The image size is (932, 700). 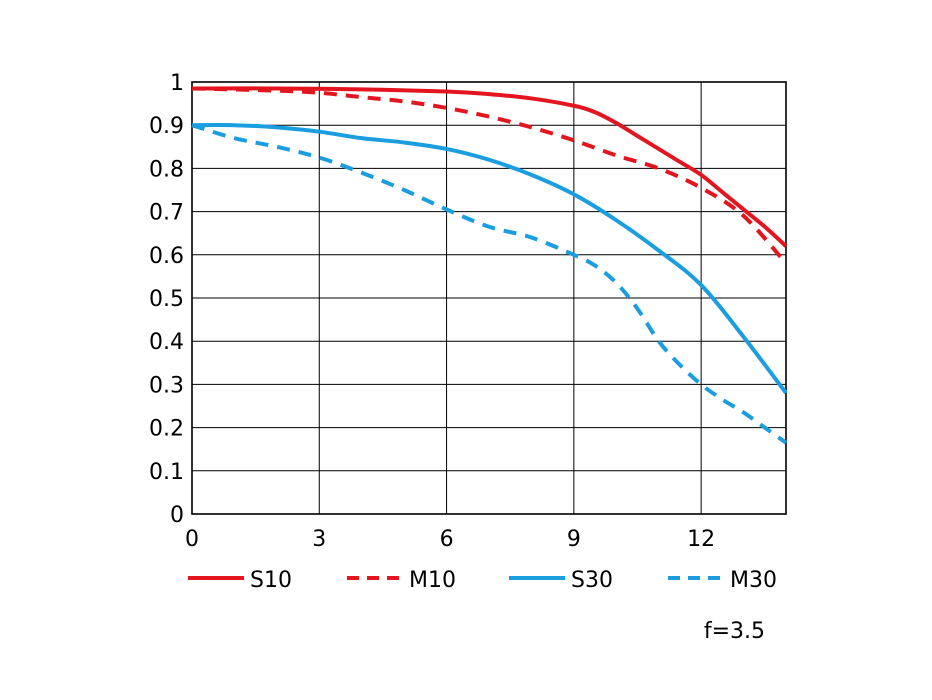 I want to click on x-tick-label: 6, so click(x=447, y=539).